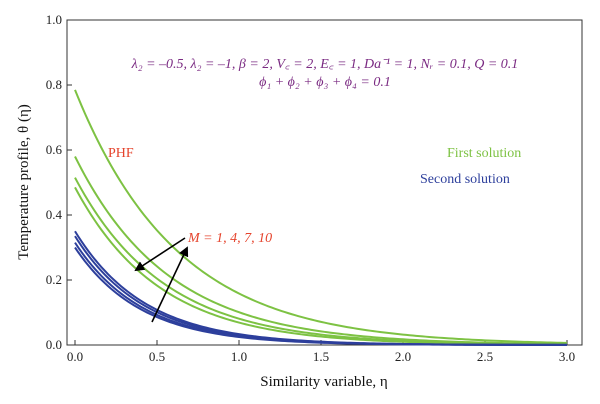 Image resolution: width=600 pixels, height=404 pixels. I want to click on x-tick-label: 0.5, so click(157, 356).